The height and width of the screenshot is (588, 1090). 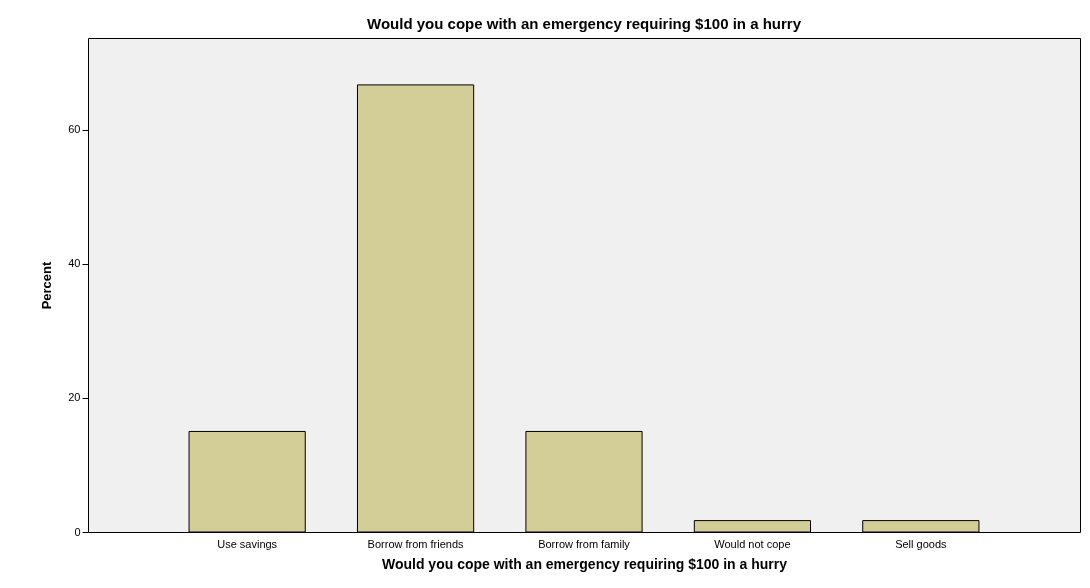 What do you see at coordinates (74, 263) in the screenshot?
I see `y-tick-label: 40` at bounding box center [74, 263].